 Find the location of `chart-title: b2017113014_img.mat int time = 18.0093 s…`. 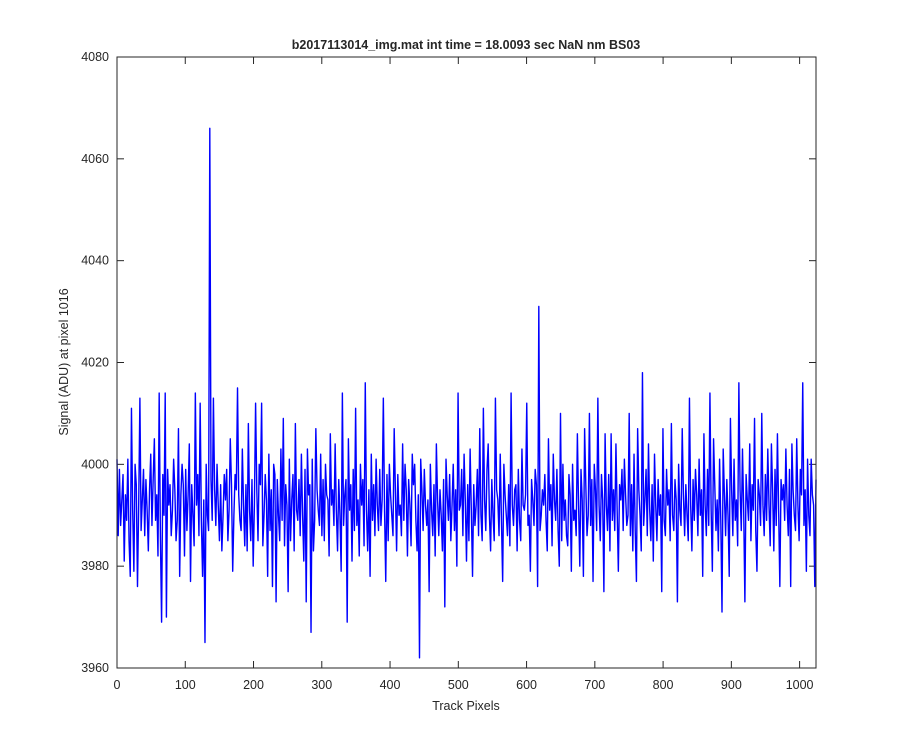

chart-title: b2017113014_img.mat int time = 18.0093 s… is located at coordinates (466, 45).